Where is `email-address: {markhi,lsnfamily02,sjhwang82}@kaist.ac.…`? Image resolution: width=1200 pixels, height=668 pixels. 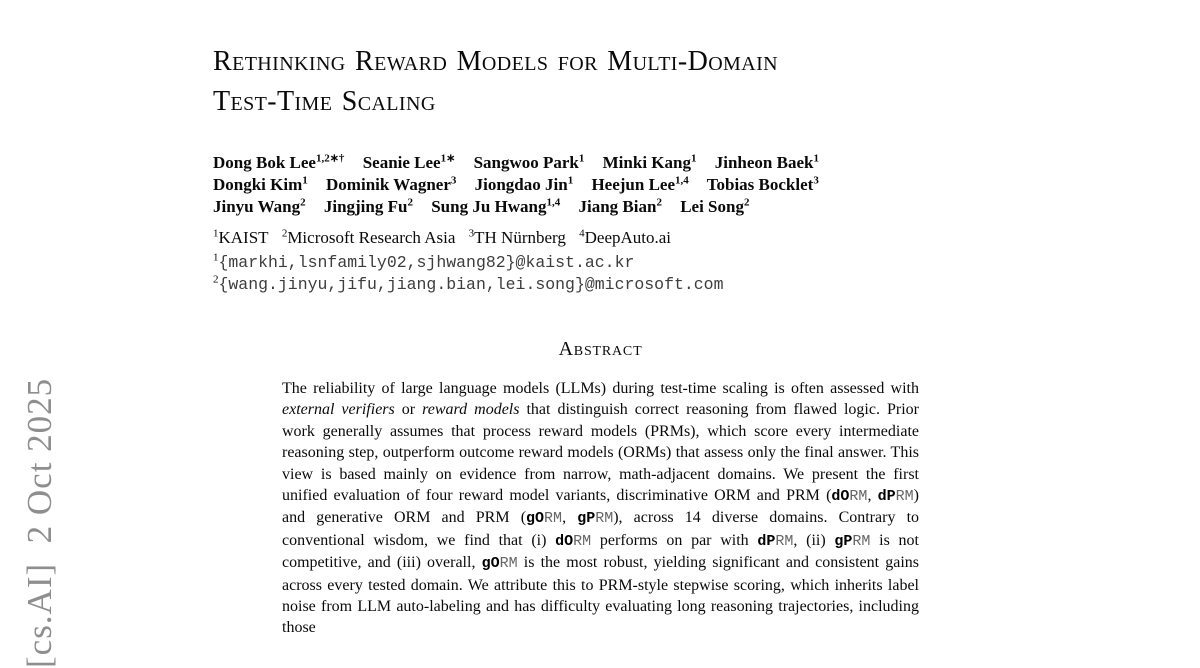 email-address: {markhi,lsnfamily02,sjhwang82}@kaist.ac.… is located at coordinates (426, 262).